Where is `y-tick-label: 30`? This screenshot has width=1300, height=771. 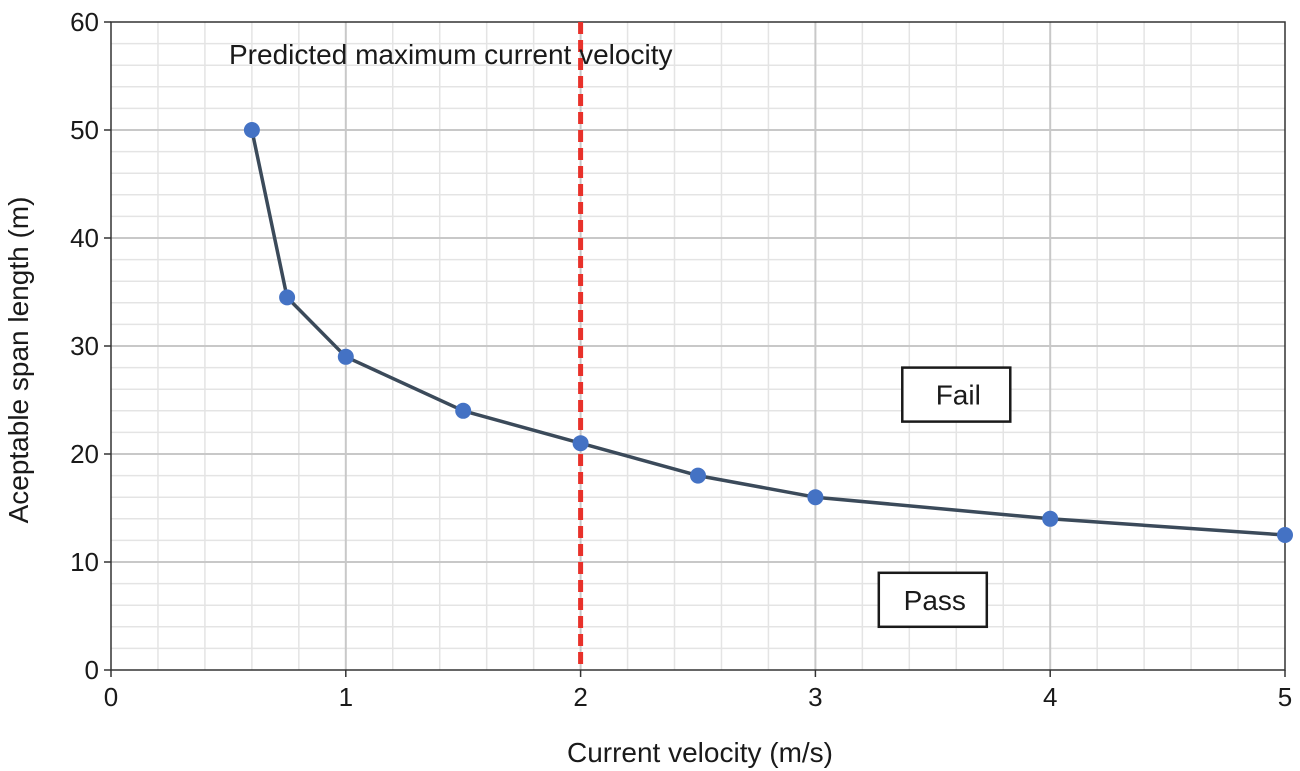
y-tick-label: 30 is located at coordinates (84, 346).